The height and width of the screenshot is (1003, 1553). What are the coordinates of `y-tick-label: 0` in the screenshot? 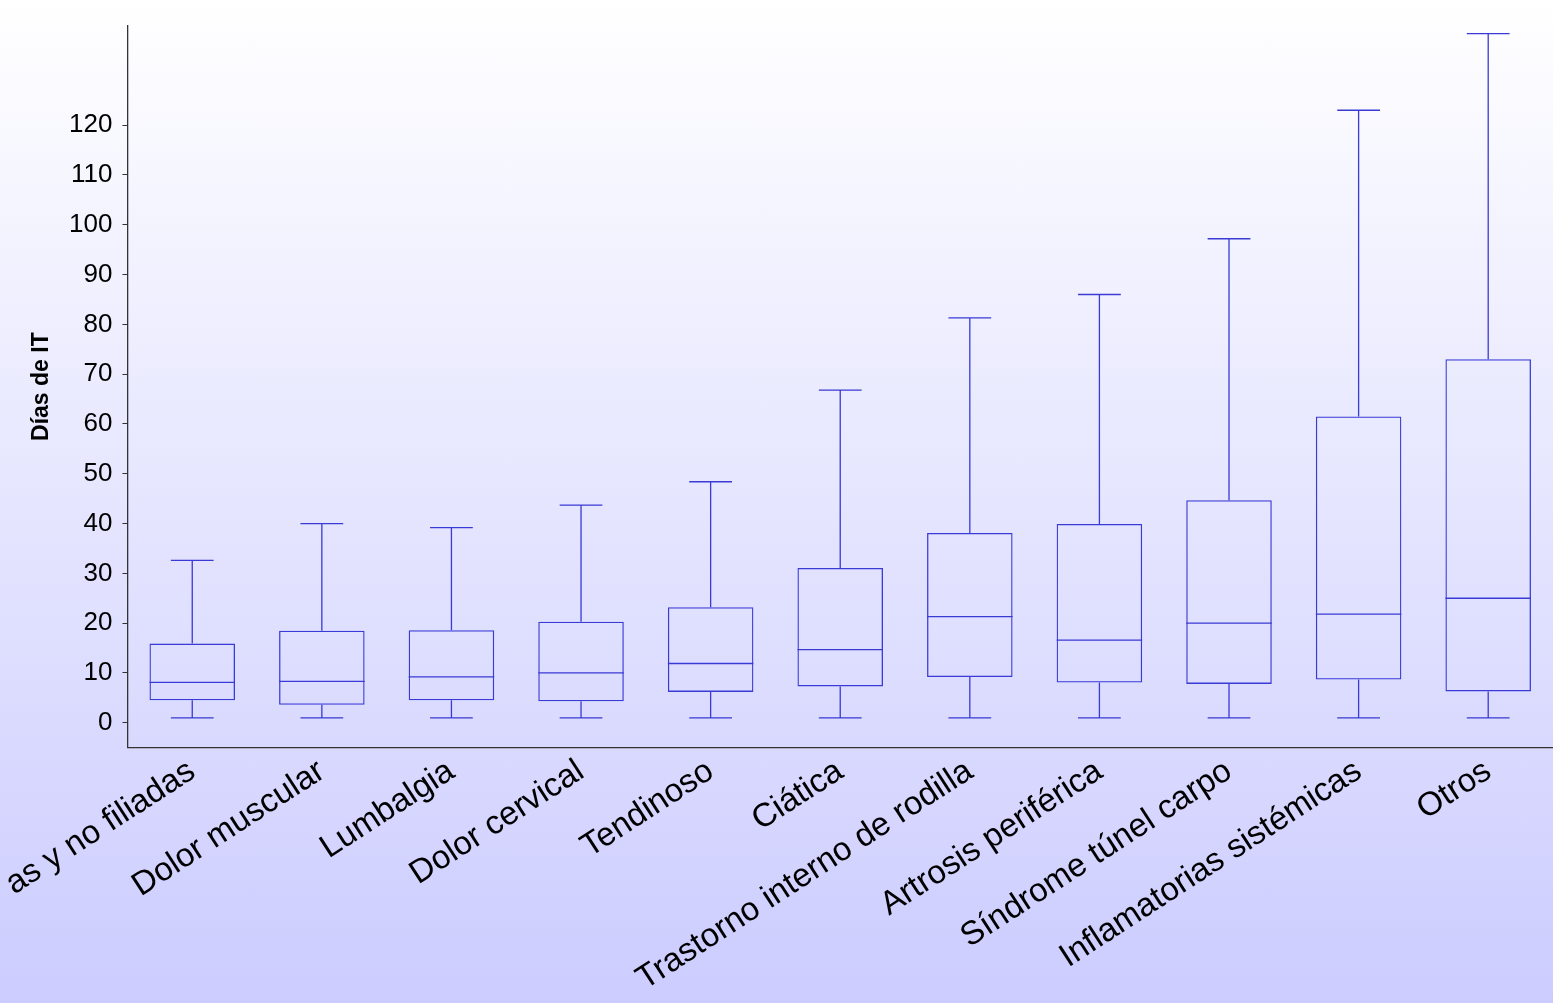 It's located at (105, 720).